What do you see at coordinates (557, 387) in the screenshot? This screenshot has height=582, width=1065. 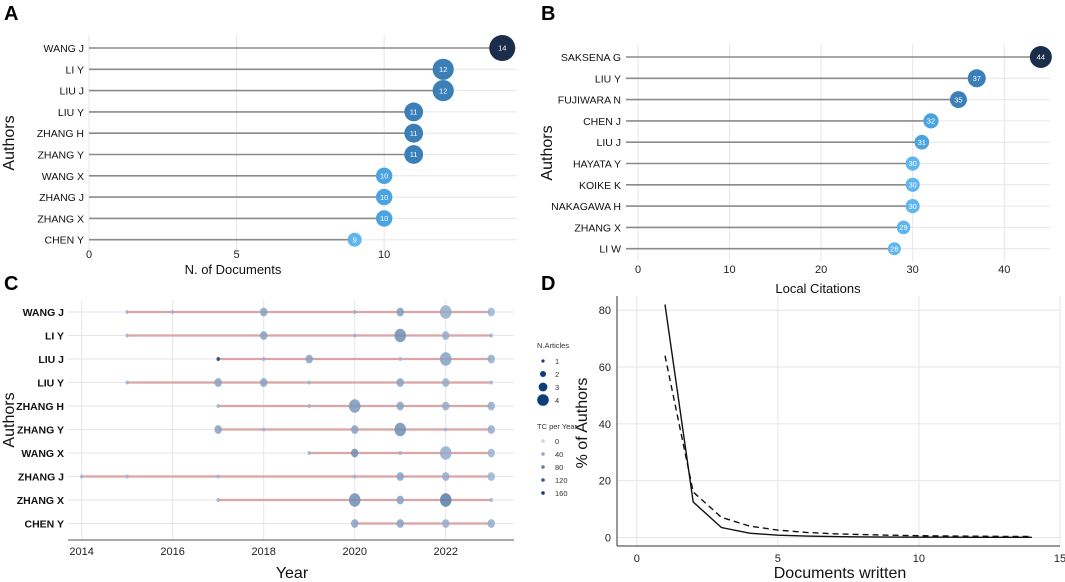 I see `panel-c-legend-size-label-2: 3` at bounding box center [557, 387].